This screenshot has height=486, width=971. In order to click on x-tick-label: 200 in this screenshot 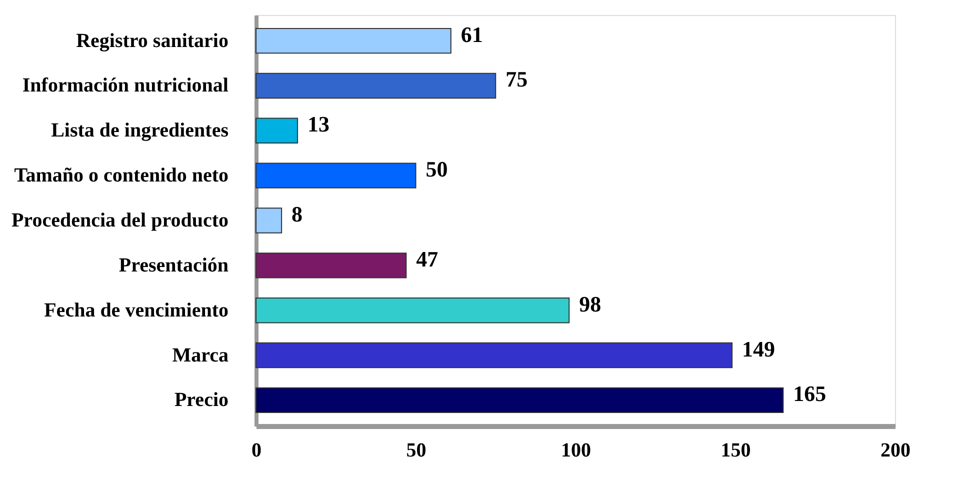, I will do `click(895, 451)`.